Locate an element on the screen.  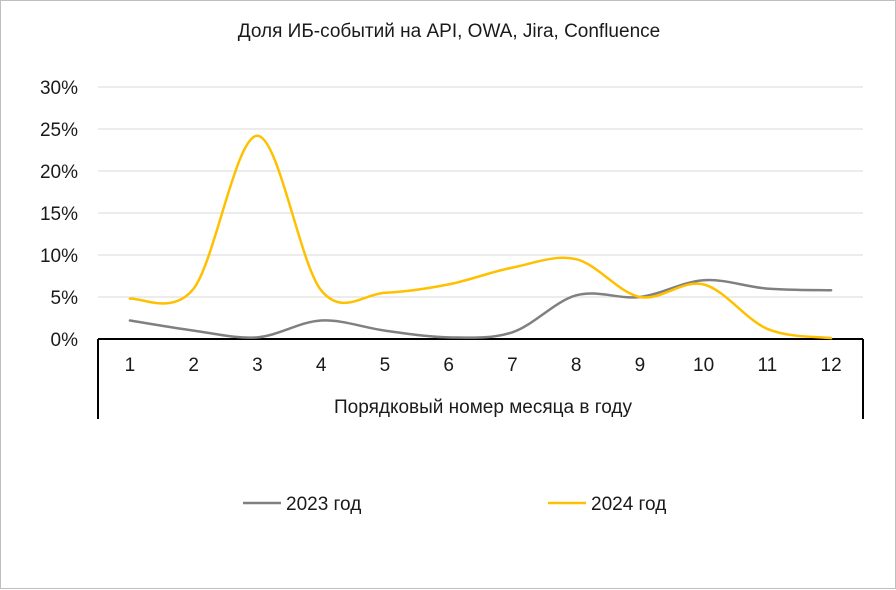
x-axis-tick-labels: 1 2 3 4 5 6 7 8 9 10 11 12 is located at coordinates (483, 365).